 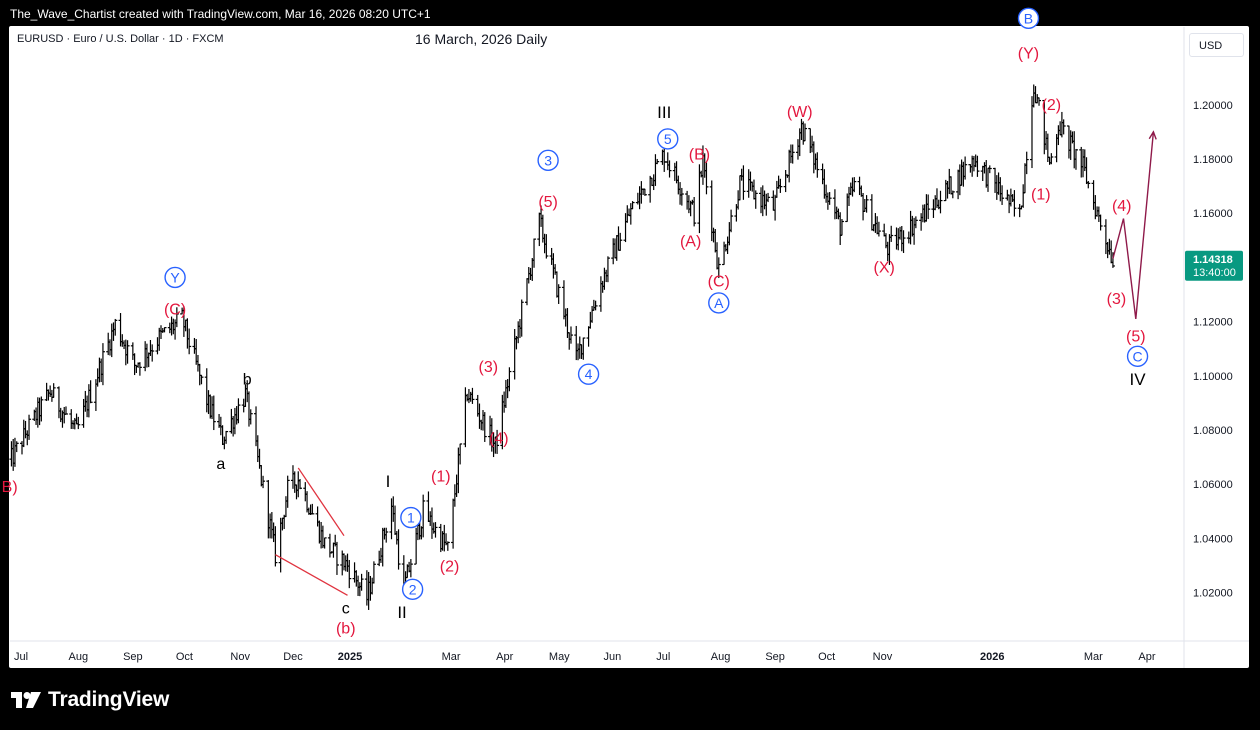 What do you see at coordinates (481, 39) in the screenshot?
I see `chart-title: 16 March, 2026 Daily` at bounding box center [481, 39].